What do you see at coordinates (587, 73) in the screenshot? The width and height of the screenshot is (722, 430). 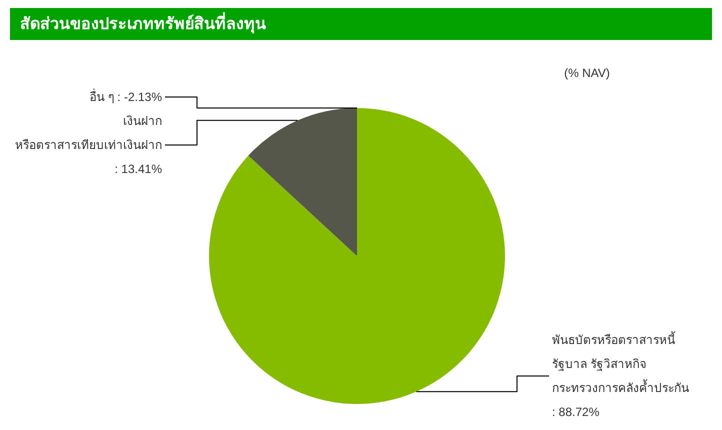 I see `chart-subtitle: (% NAV)` at bounding box center [587, 73].